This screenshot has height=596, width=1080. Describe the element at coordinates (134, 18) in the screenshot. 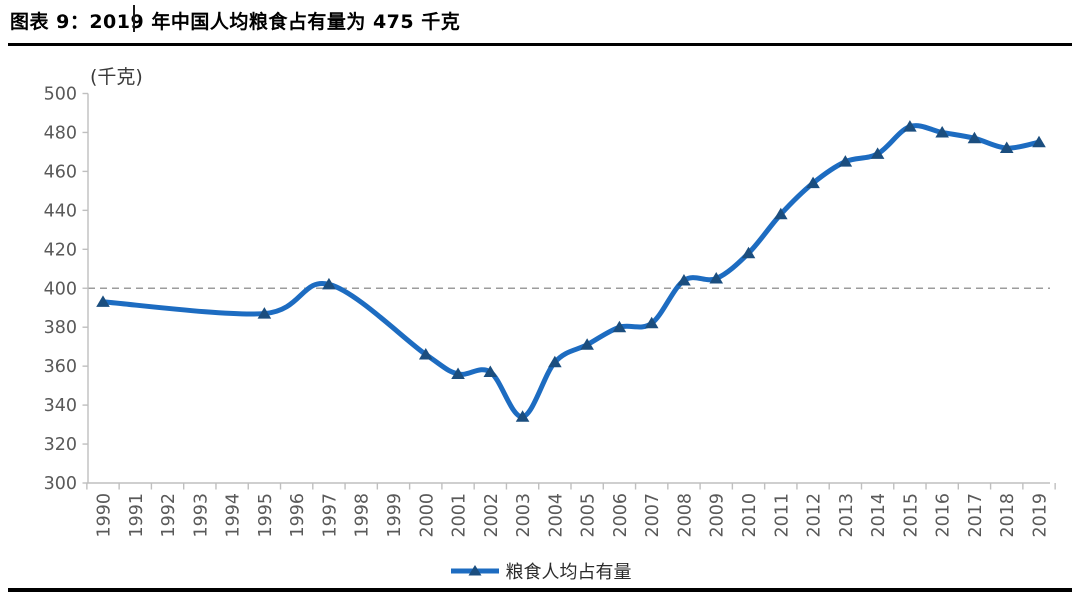

I see `text-cursor-caret` at that location.